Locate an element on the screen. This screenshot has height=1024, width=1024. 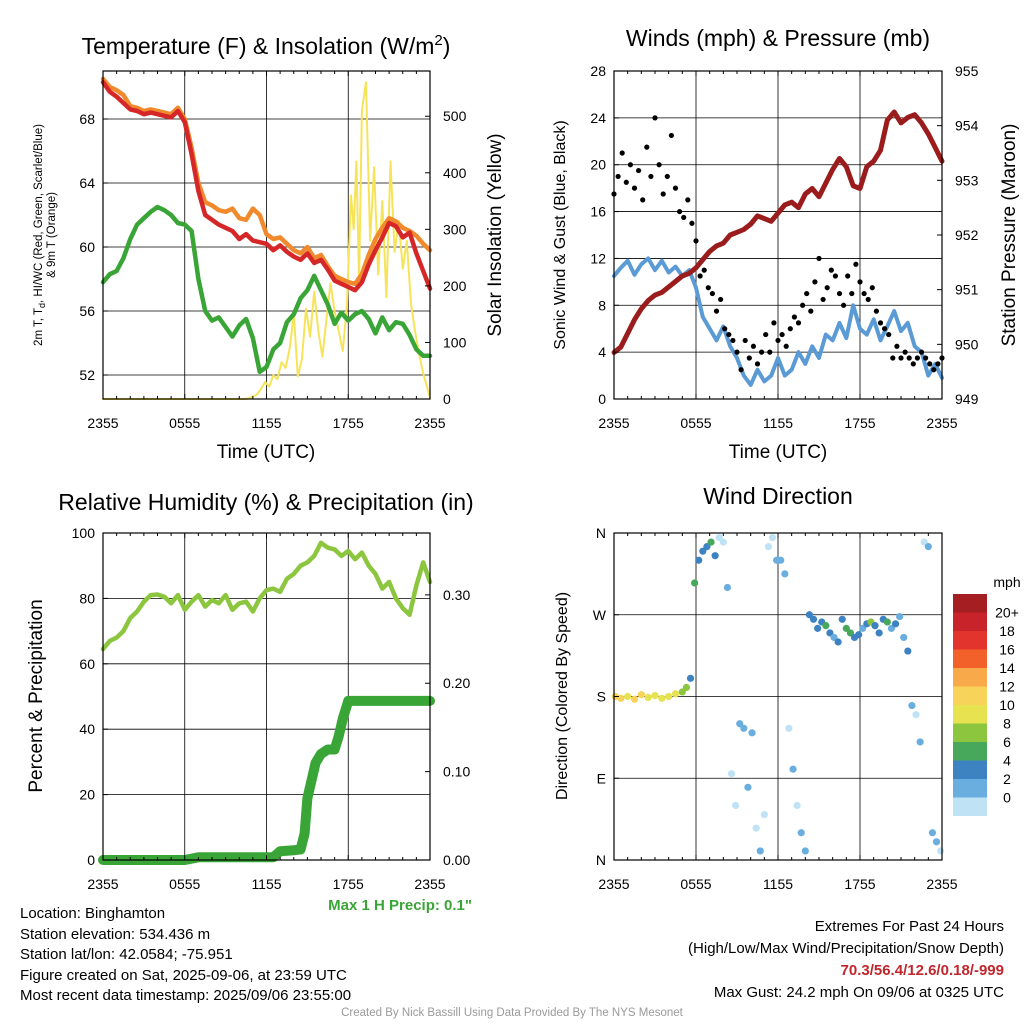
colorbar-label: 4 is located at coordinates (1007, 761).